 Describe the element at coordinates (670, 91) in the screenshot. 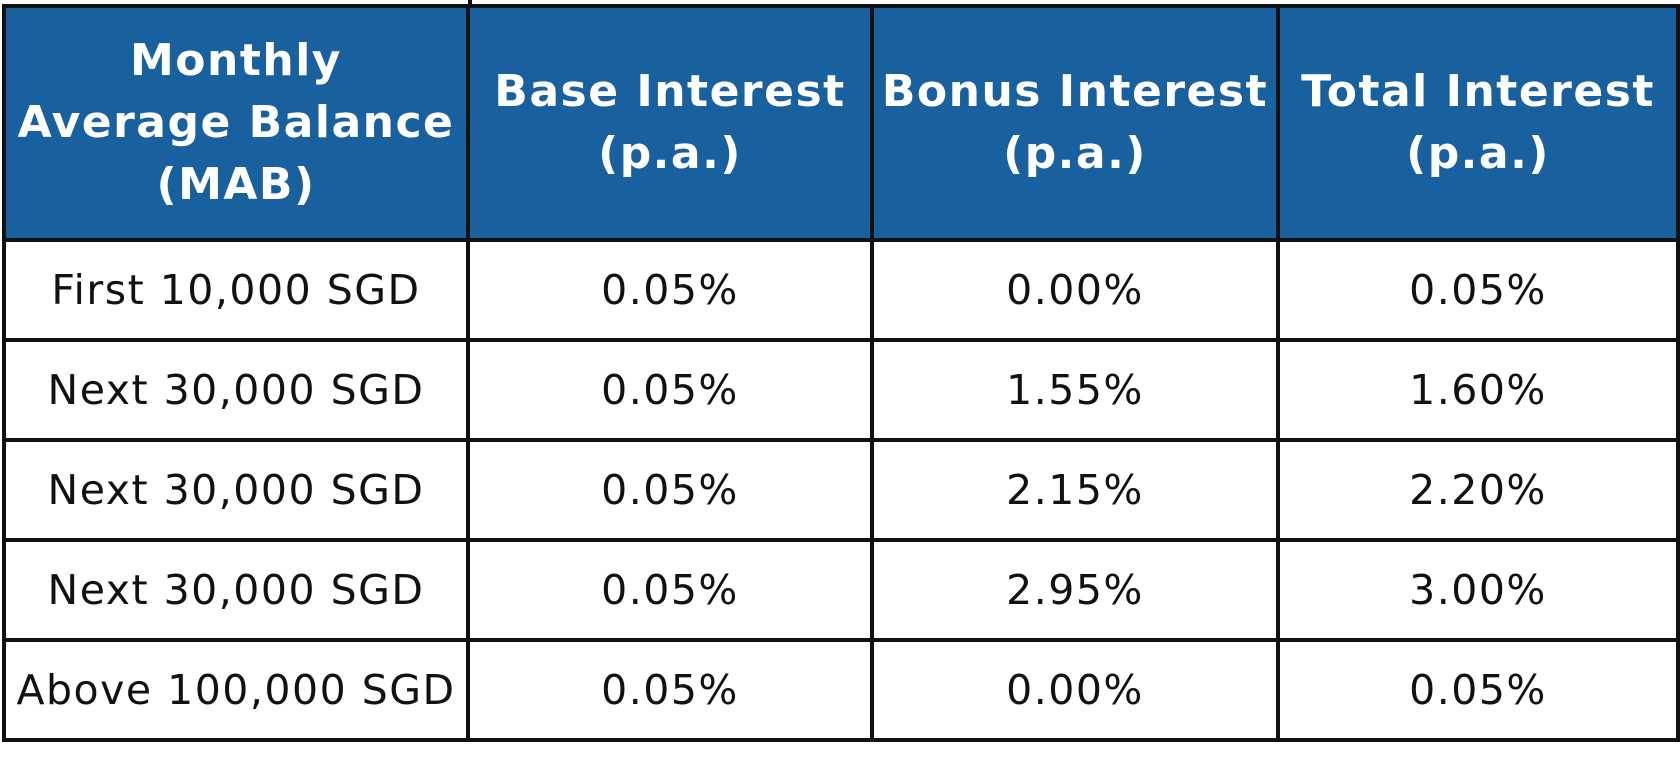

I see `header-base-interest-line-1: Base Interest` at that location.